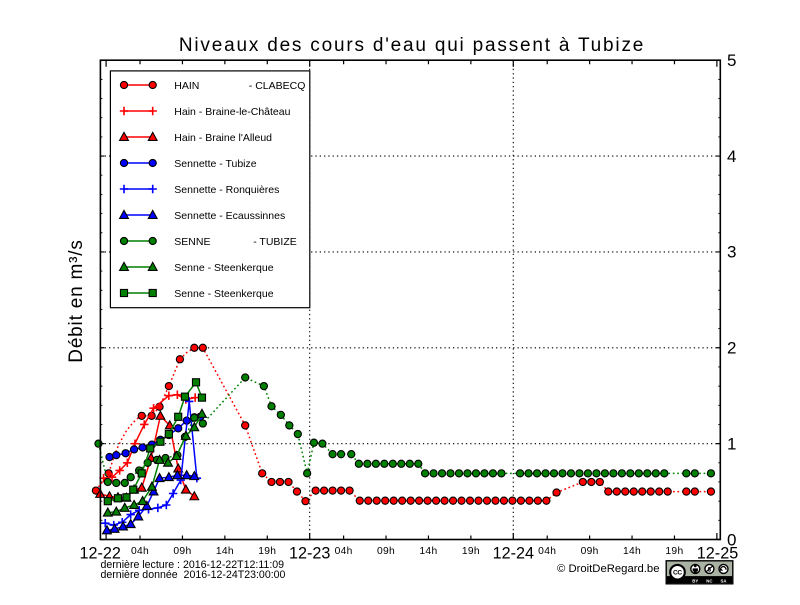 The width and height of the screenshot is (800, 605). Describe the element at coordinates (513, 554) in the screenshot. I see `svg-text: 12-24` at that location.